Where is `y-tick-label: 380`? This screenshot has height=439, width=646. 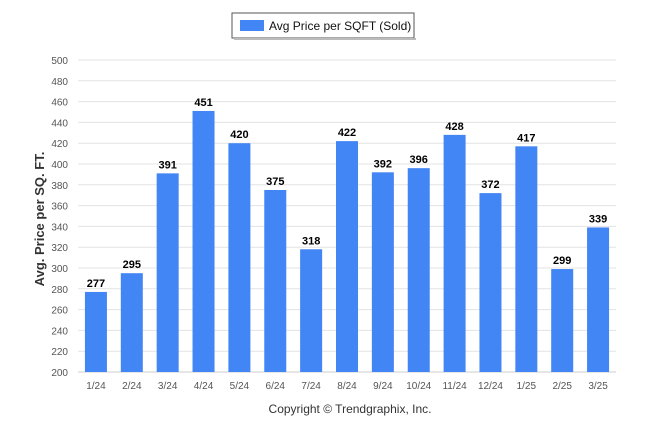
y-tick-label: 380 is located at coordinates (59, 186).